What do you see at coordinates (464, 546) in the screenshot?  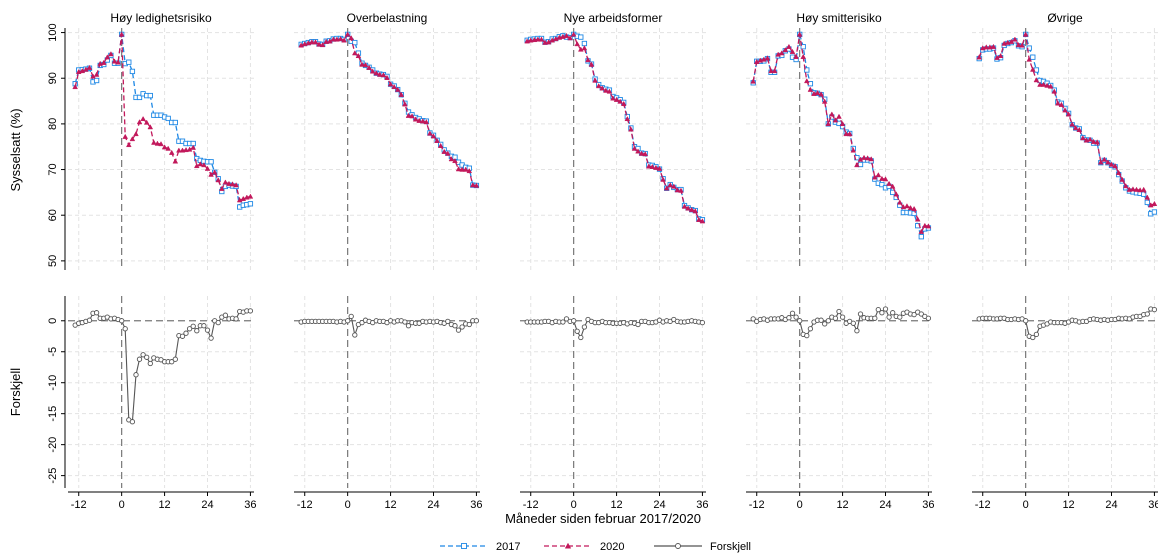 I see `legend-marker` at bounding box center [464, 546].